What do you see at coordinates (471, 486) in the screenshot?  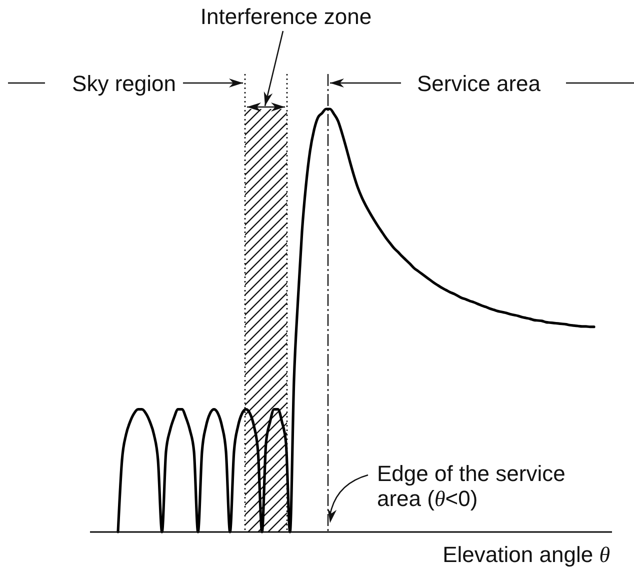 I see `annotation: Edge of the service area (θ<0)` at bounding box center [471, 486].